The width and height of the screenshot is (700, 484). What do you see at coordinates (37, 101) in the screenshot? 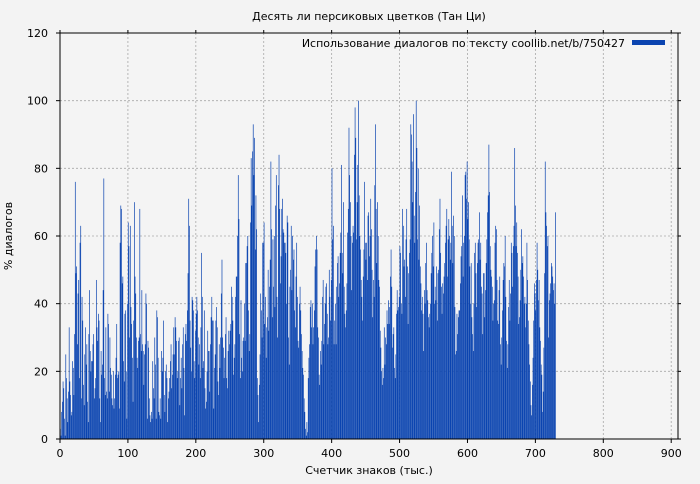
I see `y-tick-label: 100` at bounding box center [37, 101].